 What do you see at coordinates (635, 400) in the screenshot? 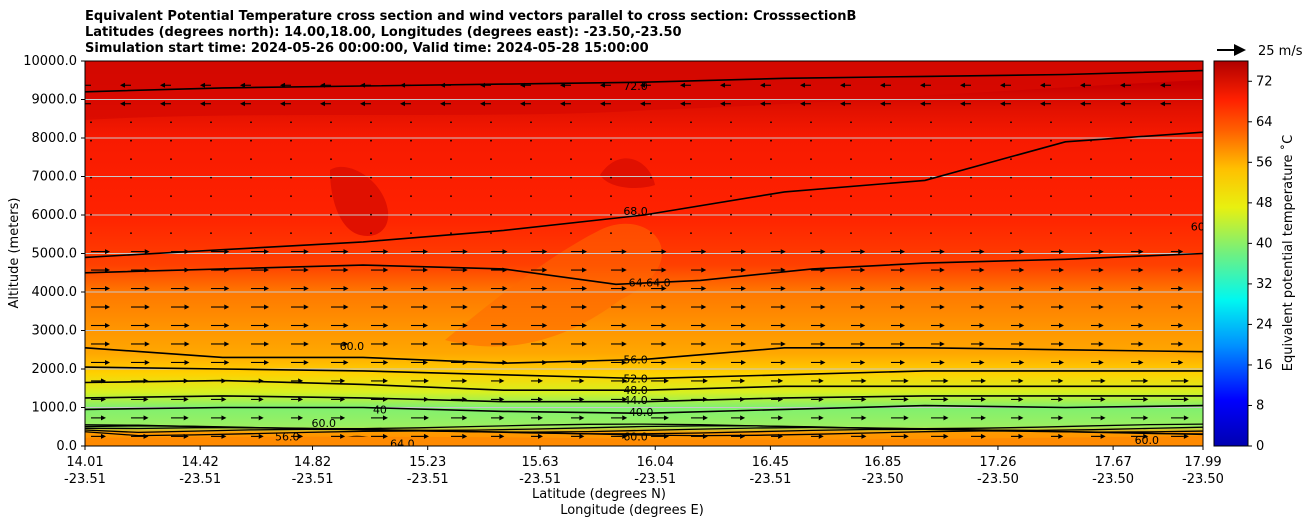
I see `contour-label: 44.0` at bounding box center [635, 400].